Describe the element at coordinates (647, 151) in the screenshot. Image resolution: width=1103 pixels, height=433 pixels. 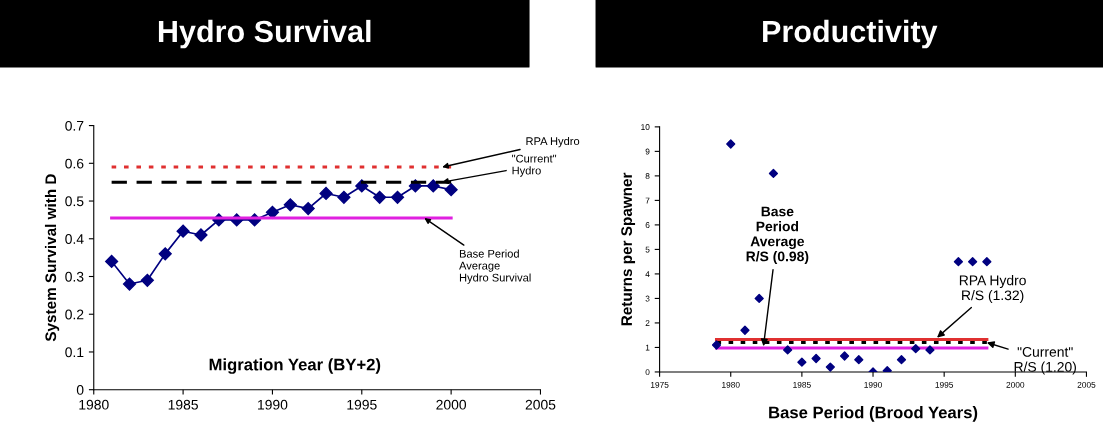
I see `y-tick-label: 9` at that location.